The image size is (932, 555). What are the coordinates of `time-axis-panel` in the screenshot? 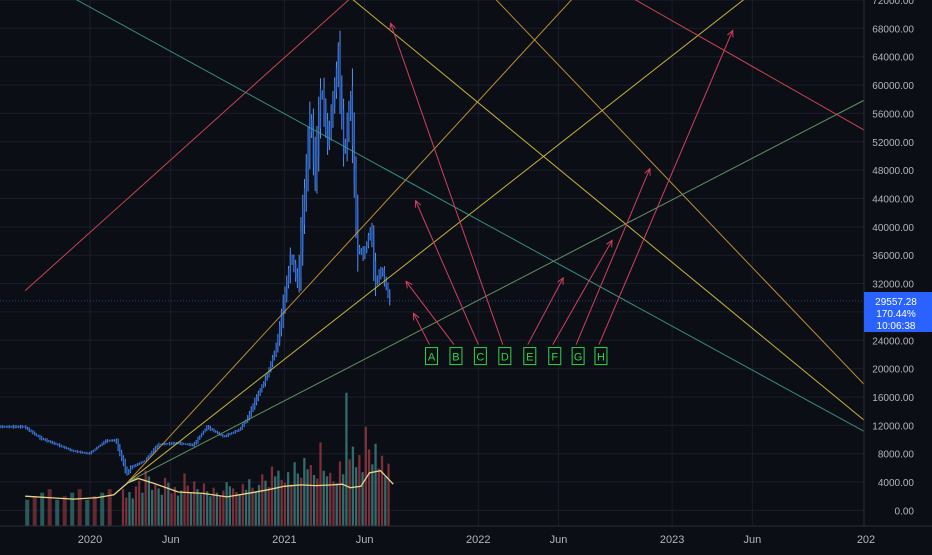 It's located at (466, 538).